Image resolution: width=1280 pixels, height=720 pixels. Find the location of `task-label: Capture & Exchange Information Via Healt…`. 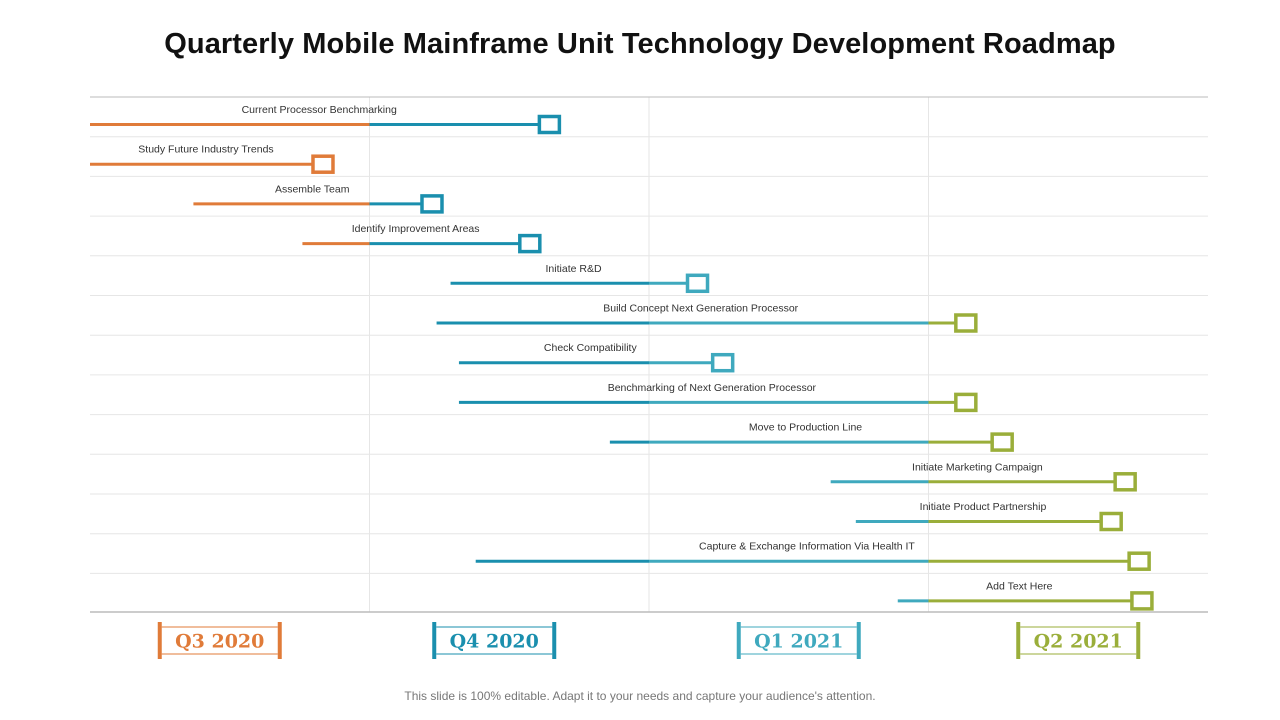

task-label: Capture & Exchange Information Via Healt… is located at coordinates (807, 547).